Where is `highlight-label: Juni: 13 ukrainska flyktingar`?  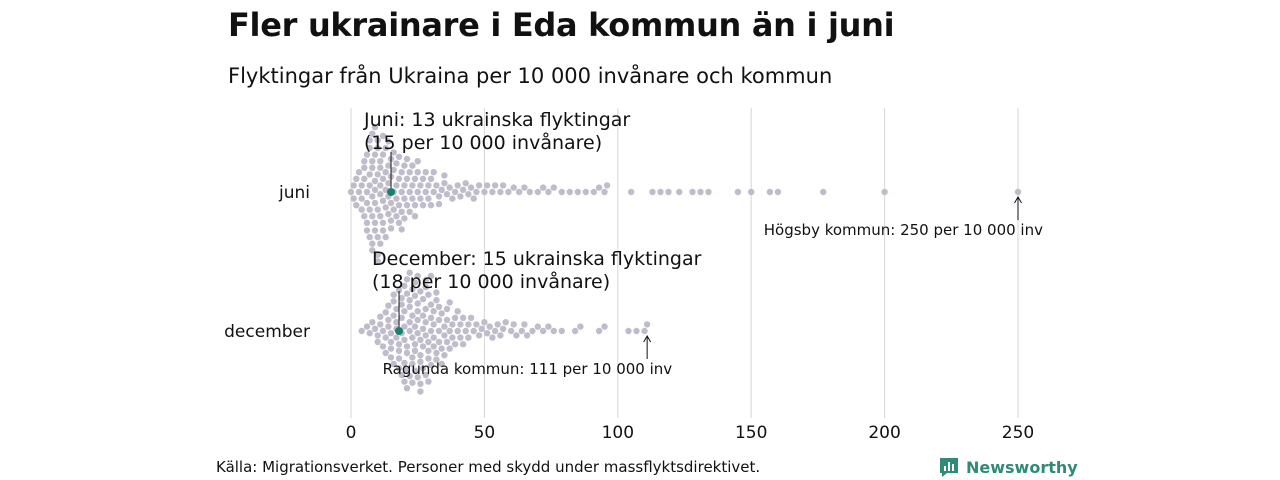 highlight-label: Juni: 13 ukrainska flyktingar is located at coordinates (496, 120).